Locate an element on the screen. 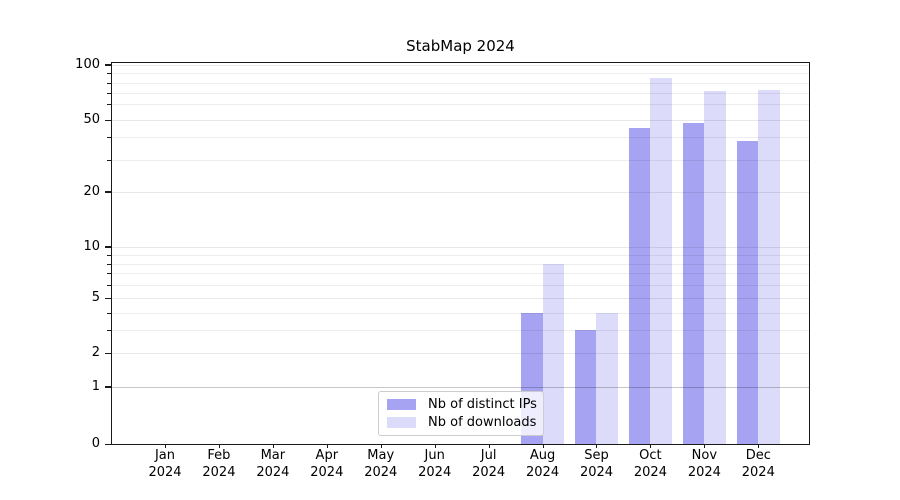  x-tick-mark-jun is located at coordinates (435, 446).